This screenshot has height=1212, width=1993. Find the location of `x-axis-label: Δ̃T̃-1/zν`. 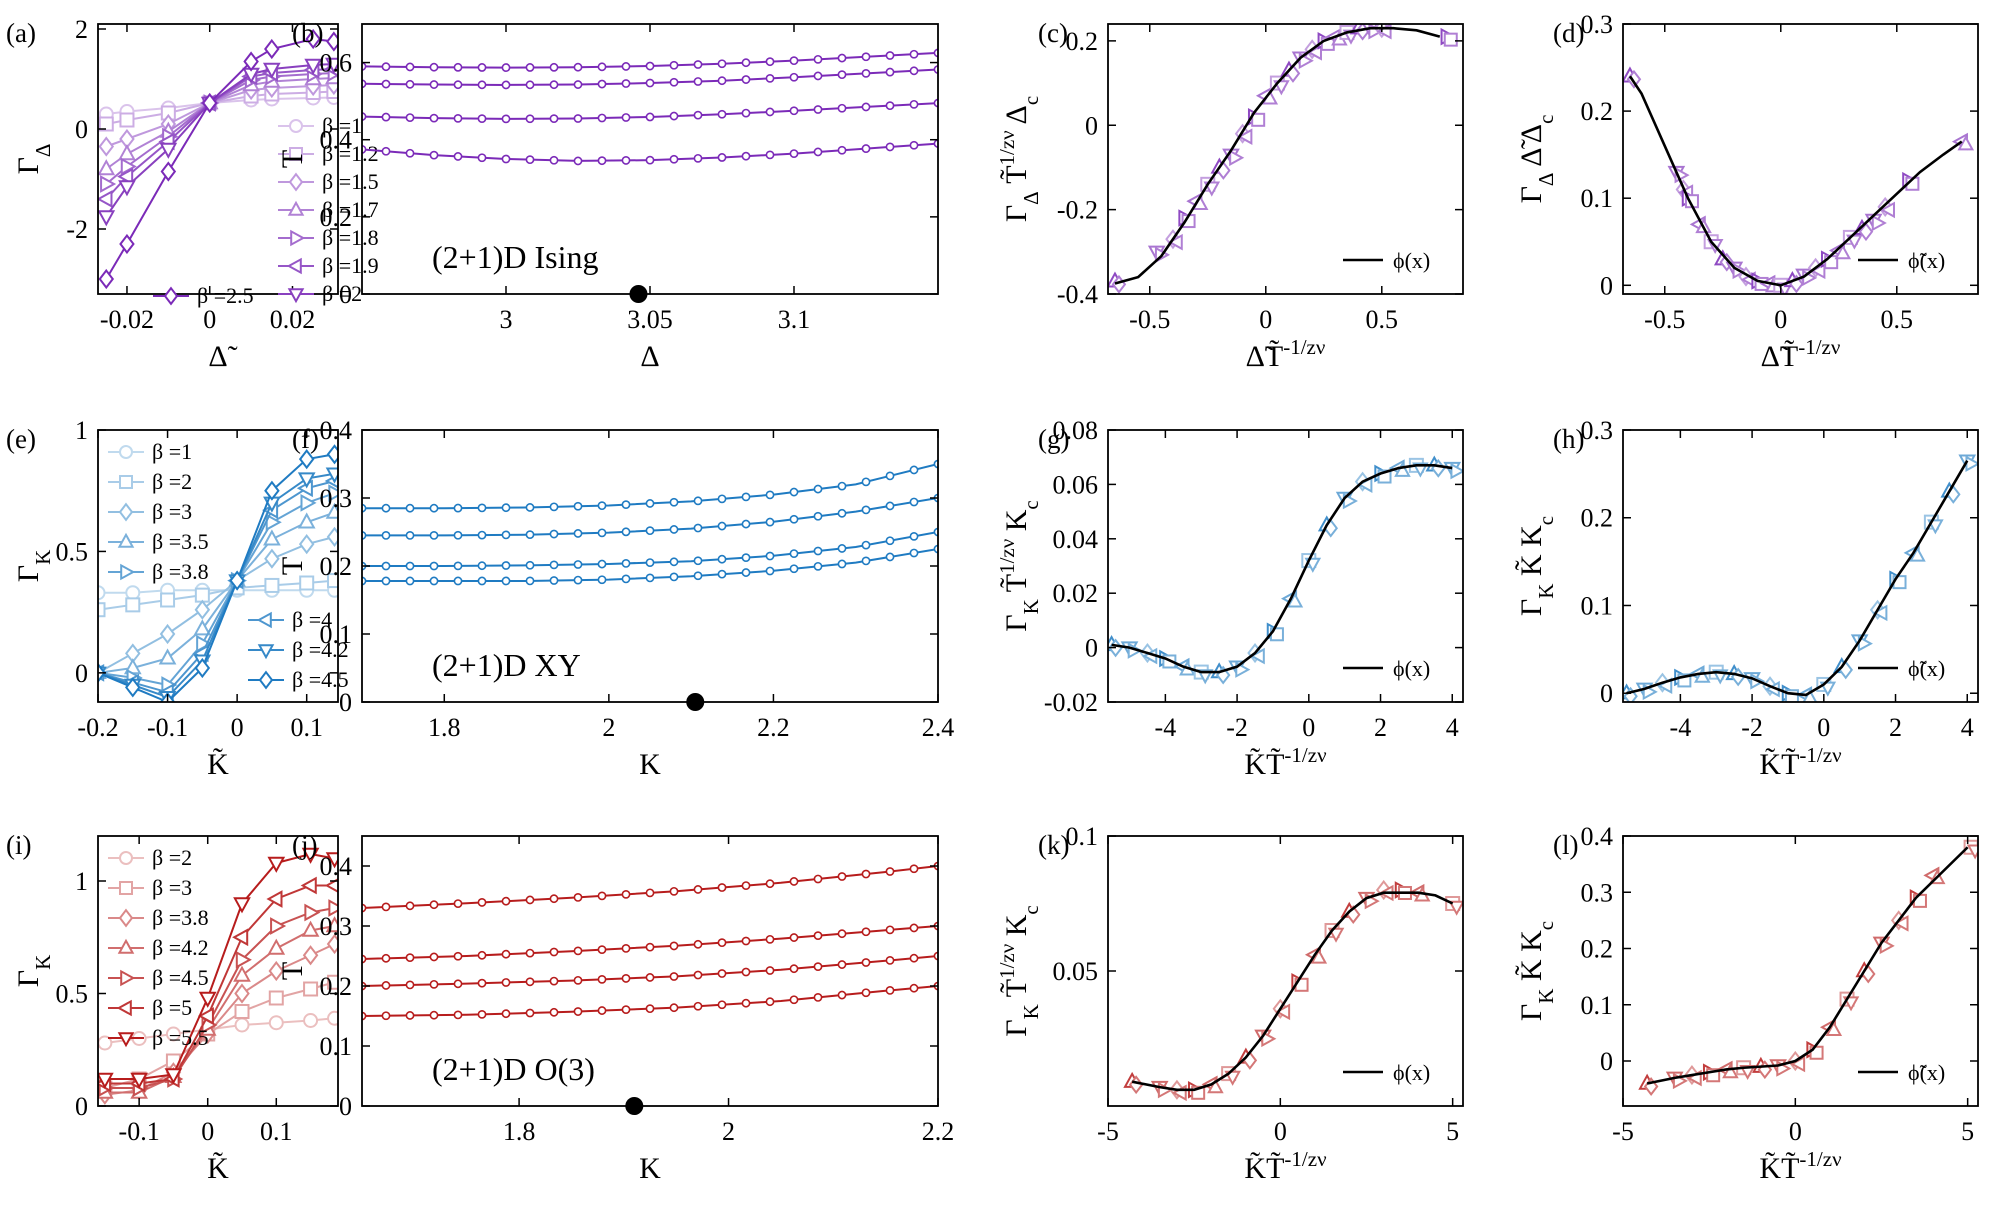

x-axis-label: Δ̃T̃-1/zν is located at coordinates (1801, 354).